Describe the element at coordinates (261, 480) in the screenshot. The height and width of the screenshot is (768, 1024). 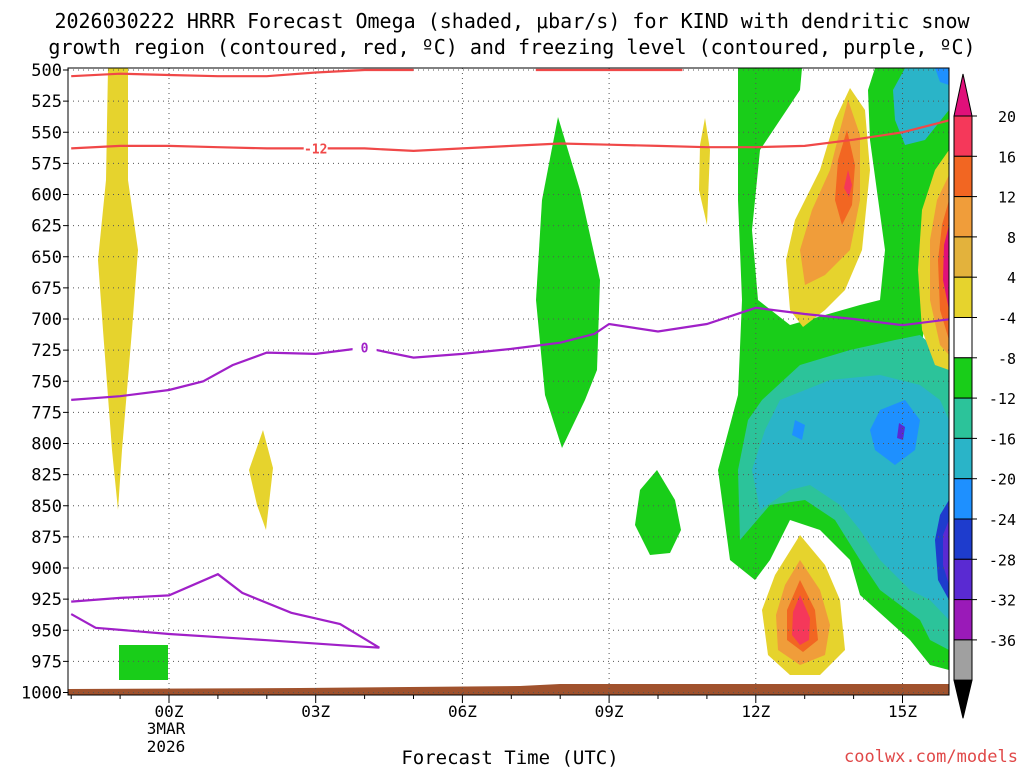
I see `yellow-spot-mid` at that location.